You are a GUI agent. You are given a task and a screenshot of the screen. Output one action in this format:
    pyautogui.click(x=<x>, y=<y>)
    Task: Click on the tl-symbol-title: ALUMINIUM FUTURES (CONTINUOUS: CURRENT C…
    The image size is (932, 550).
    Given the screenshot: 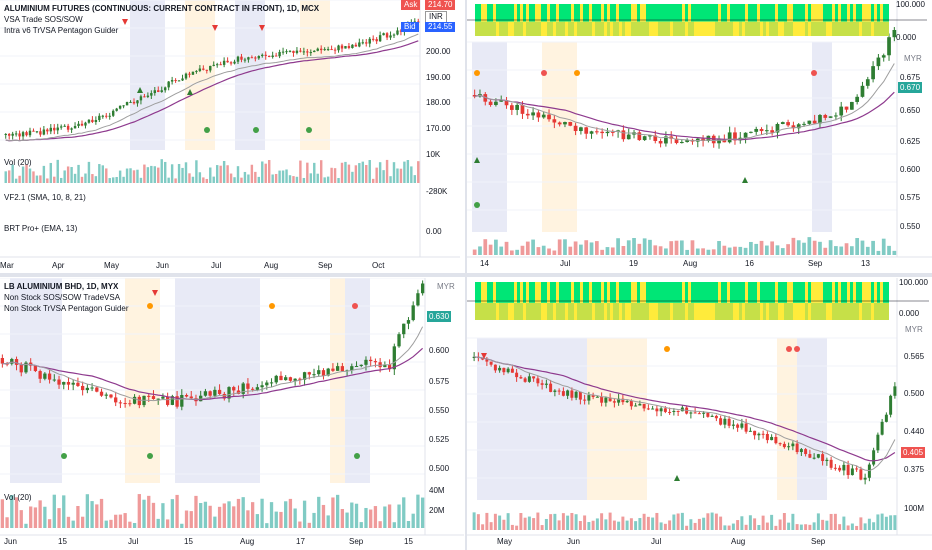 What is the action you would take?
    pyautogui.click(x=162, y=8)
    